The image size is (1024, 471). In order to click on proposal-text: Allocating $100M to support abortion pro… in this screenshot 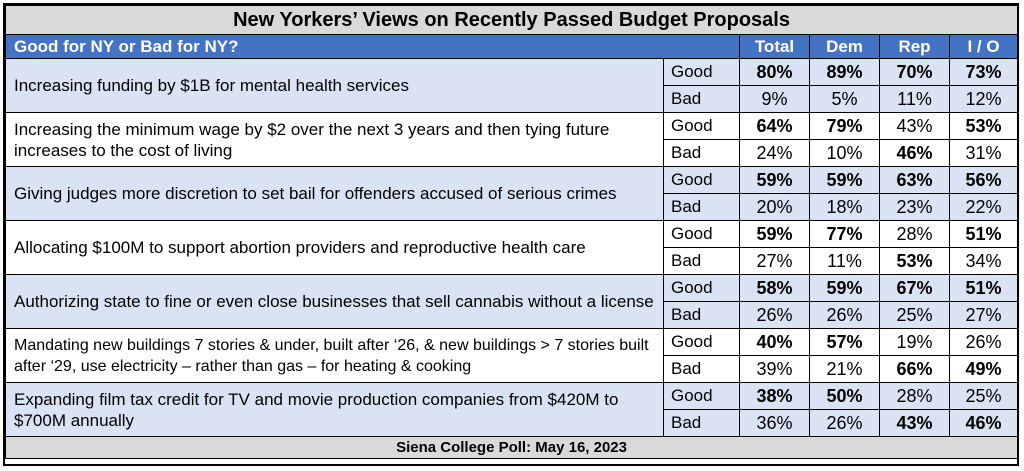, I will do `click(334, 247)`.